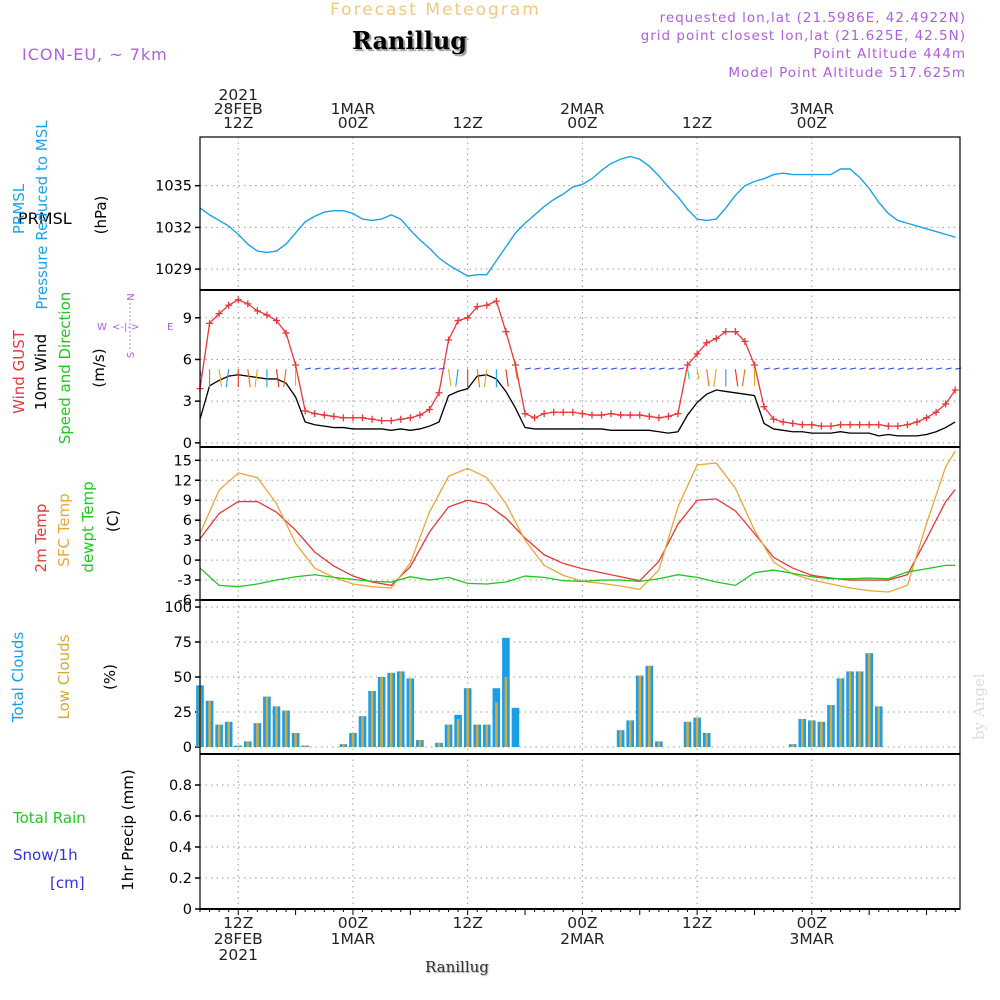 The image size is (1000, 1000). I want to click on y-tick-label: 1029, so click(173, 270).